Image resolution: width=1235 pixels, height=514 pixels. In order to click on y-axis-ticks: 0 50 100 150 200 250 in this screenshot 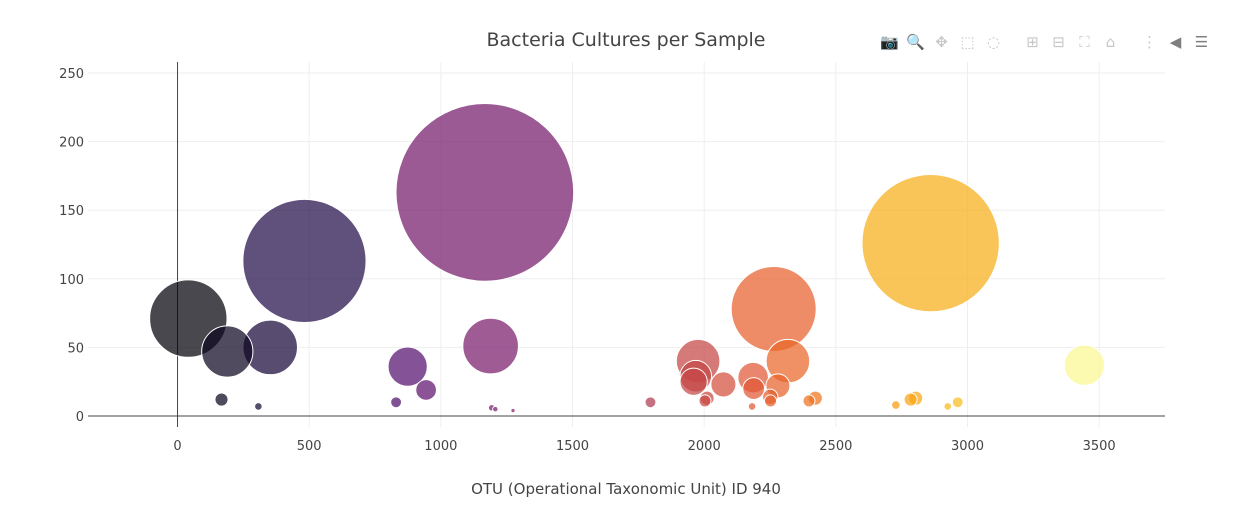, I will do `click(71, 246)`.